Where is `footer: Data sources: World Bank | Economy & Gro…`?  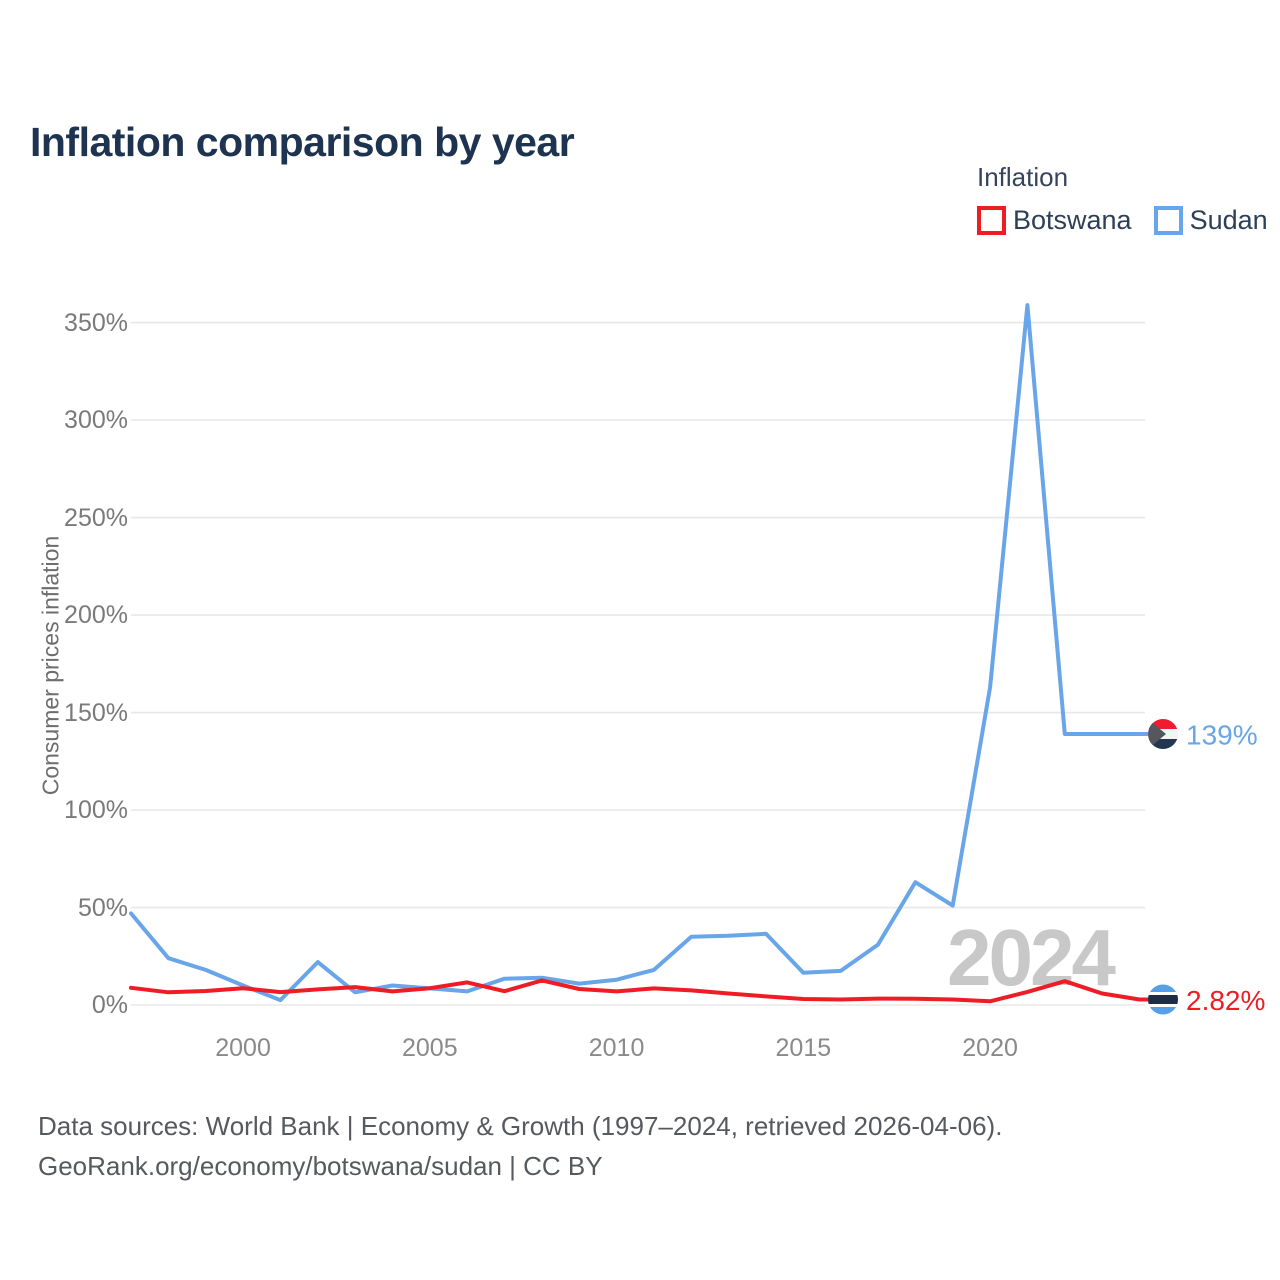 footer: Data sources: World Bank | Economy & Gro… is located at coordinates (520, 1146).